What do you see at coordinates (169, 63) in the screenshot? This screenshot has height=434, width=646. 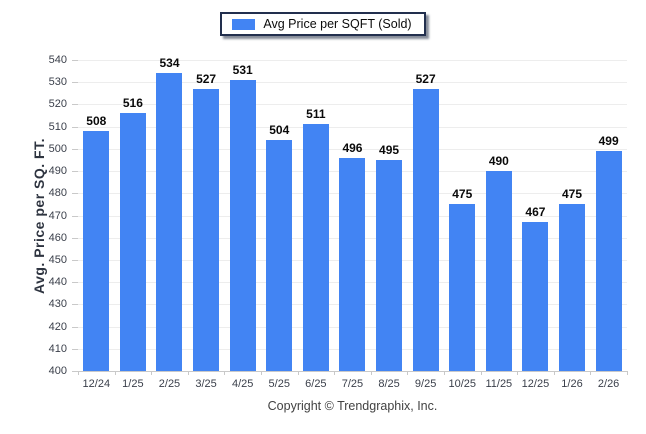 I see `bar-value-label: 534` at bounding box center [169, 63].